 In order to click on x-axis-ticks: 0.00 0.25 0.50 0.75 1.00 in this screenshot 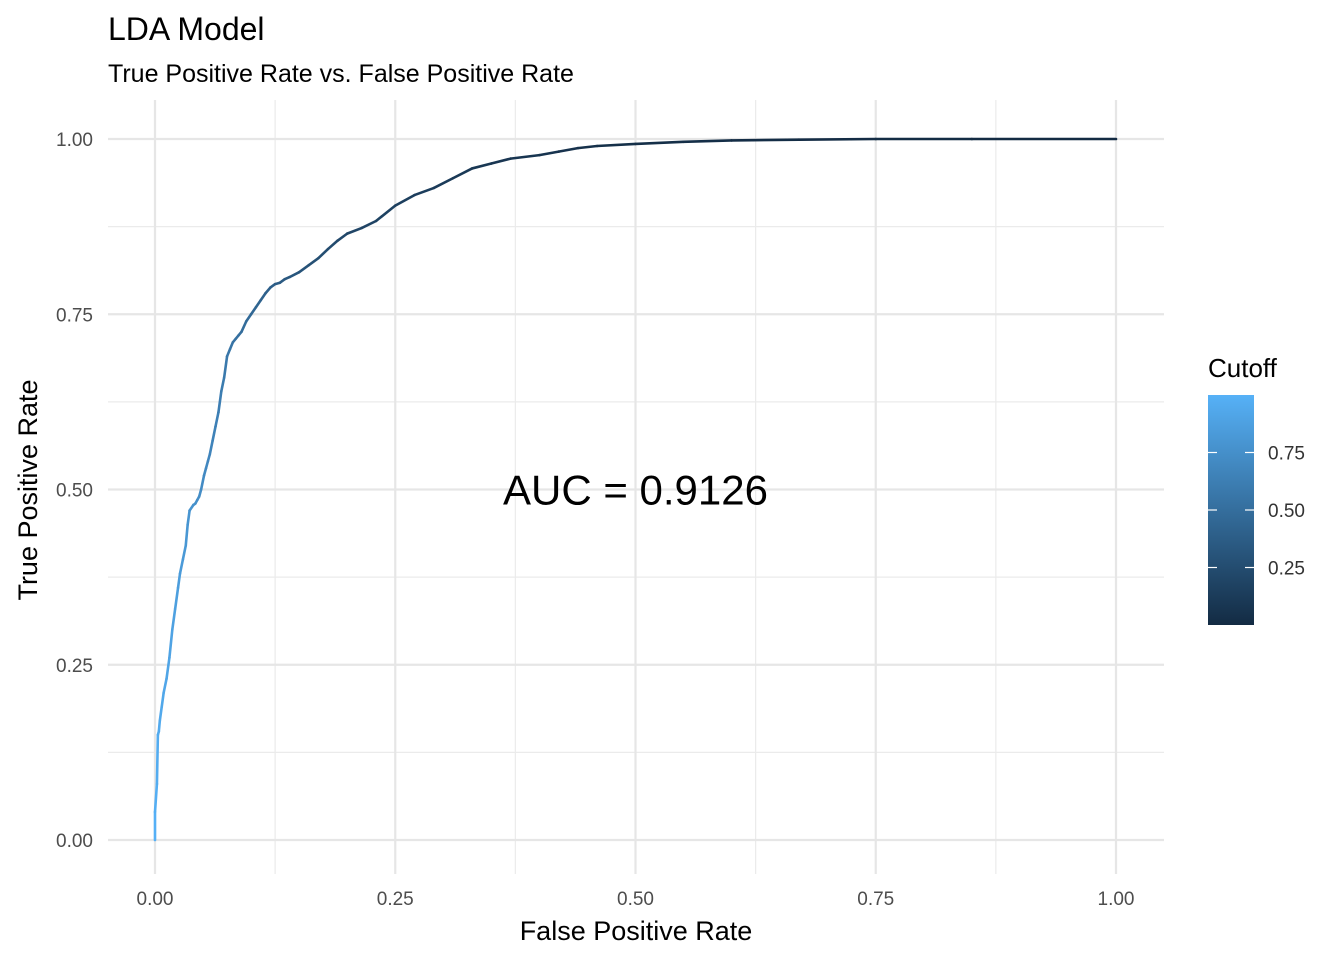, I will do `click(636, 899)`.